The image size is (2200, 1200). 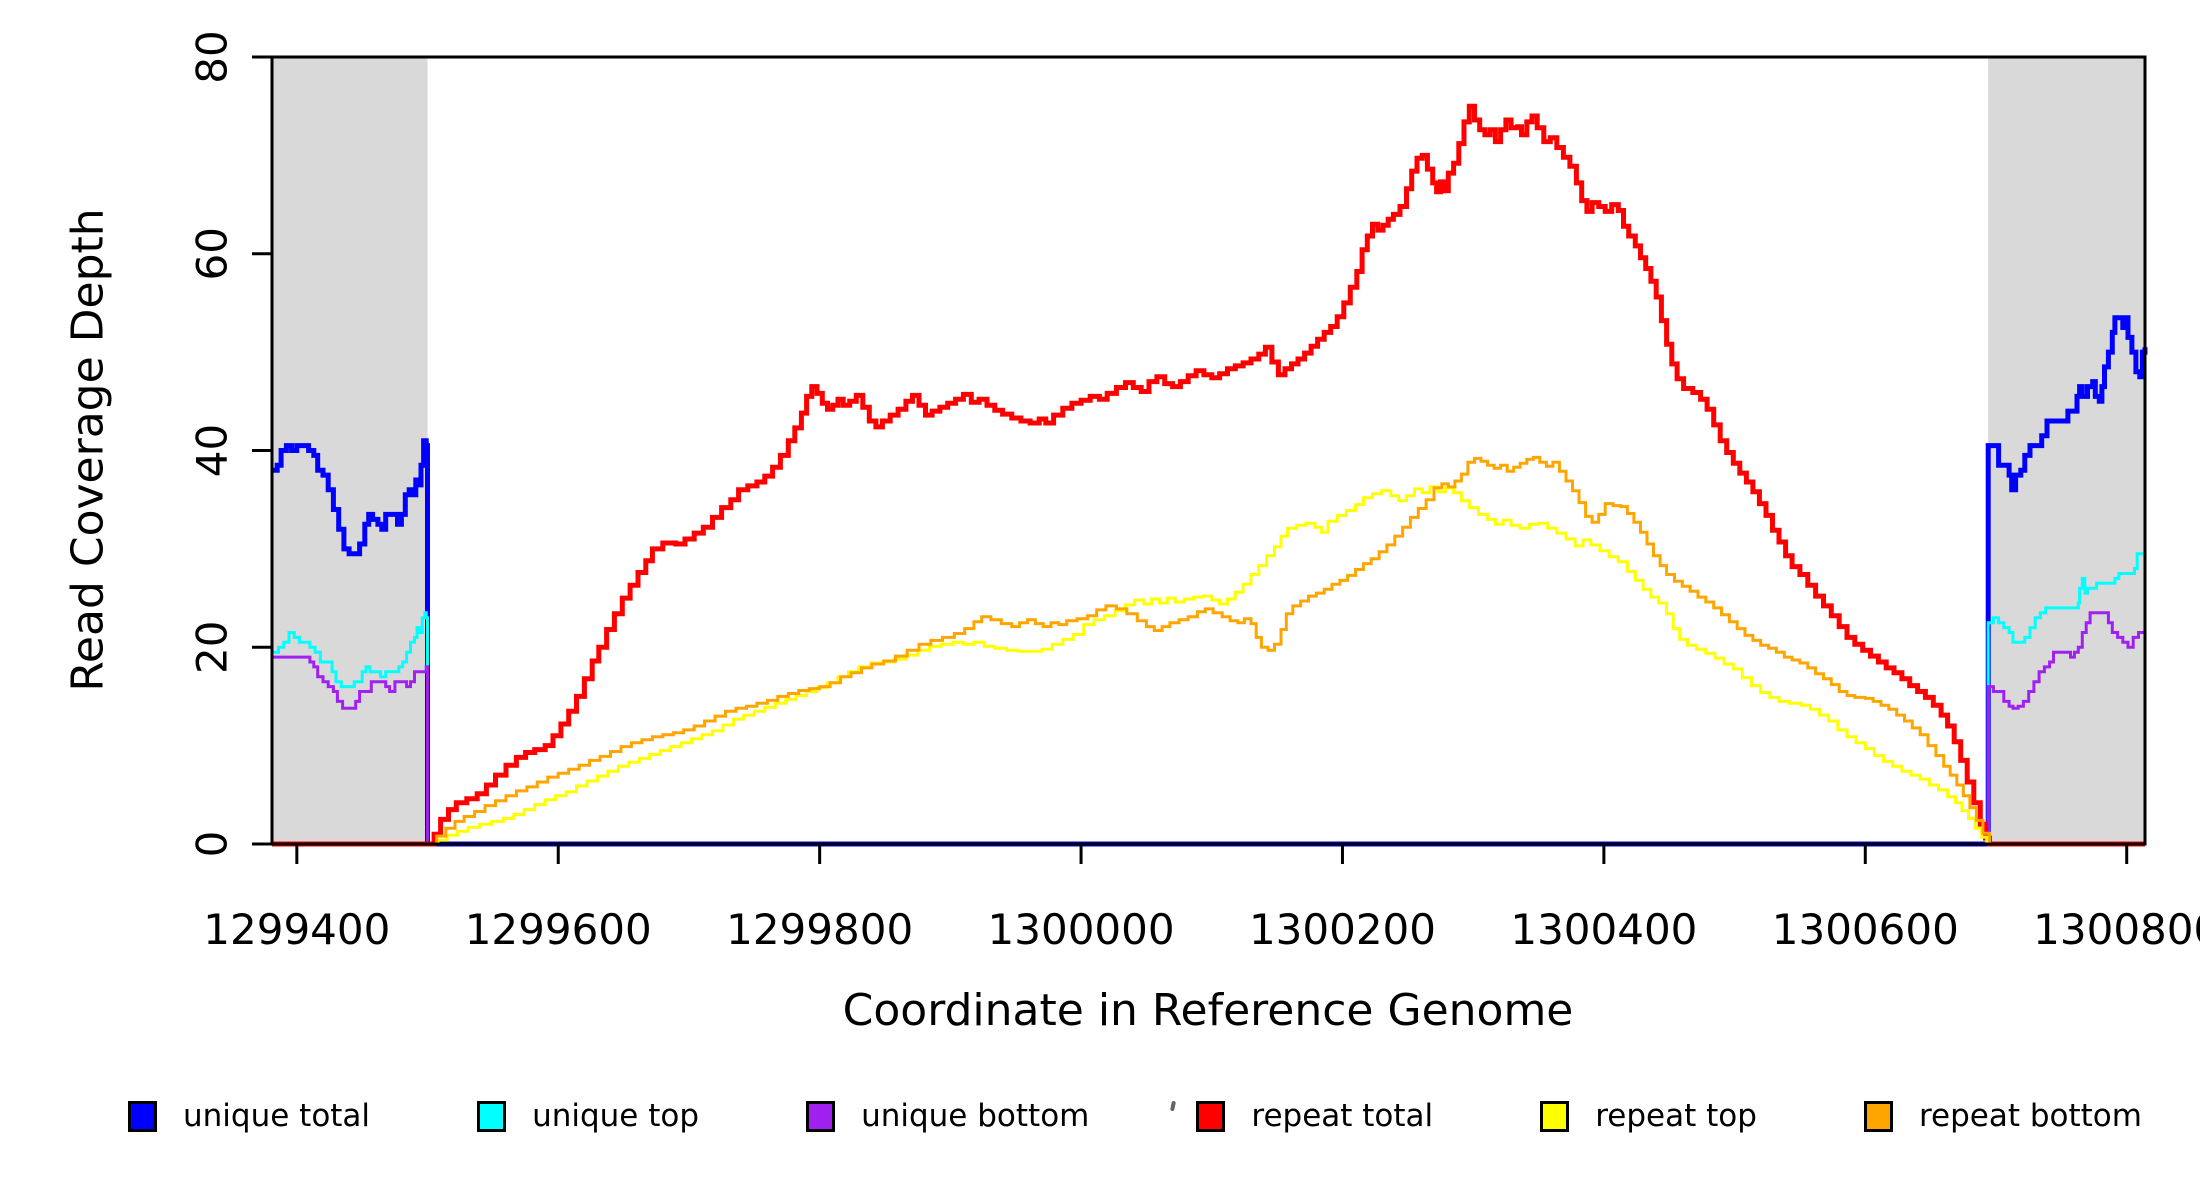 What do you see at coordinates (1081, 929) in the screenshot?
I see `x-tick-label: 1300000` at bounding box center [1081, 929].